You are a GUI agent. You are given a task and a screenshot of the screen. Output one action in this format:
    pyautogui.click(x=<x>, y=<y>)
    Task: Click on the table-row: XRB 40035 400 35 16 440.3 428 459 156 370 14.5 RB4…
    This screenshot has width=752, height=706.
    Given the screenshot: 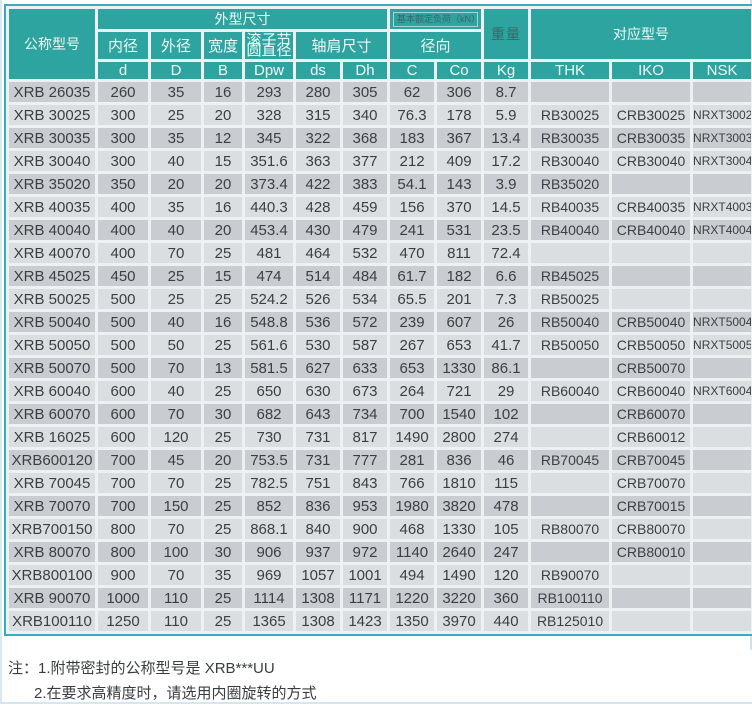 What is the action you would take?
    pyautogui.click(x=380, y=207)
    